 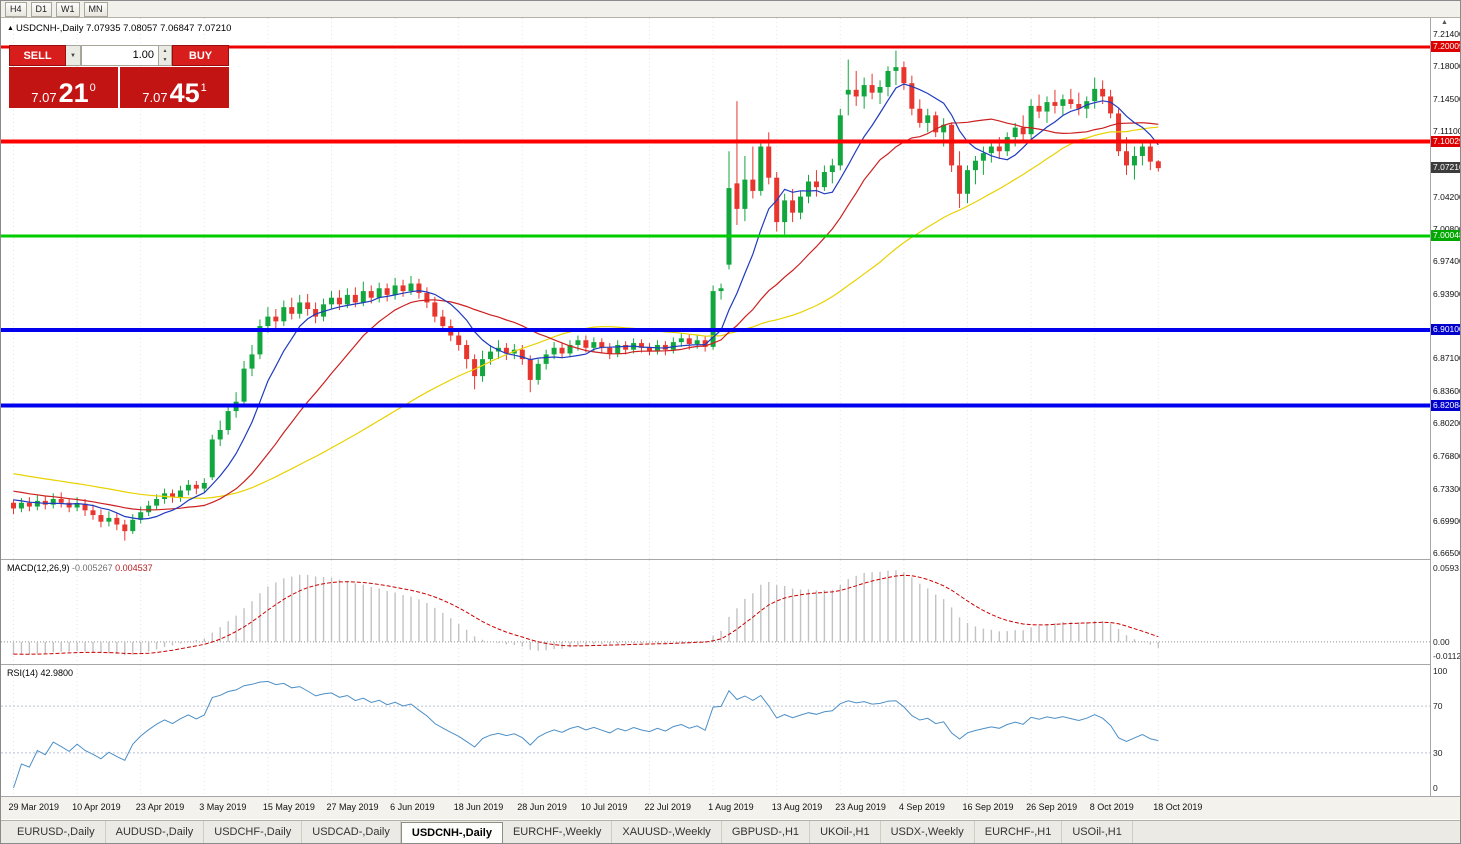 What do you see at coordinates (1447, 99) in the screenshot?
I see `price-tick: 7.14500` at bounding box center [1447, 99].